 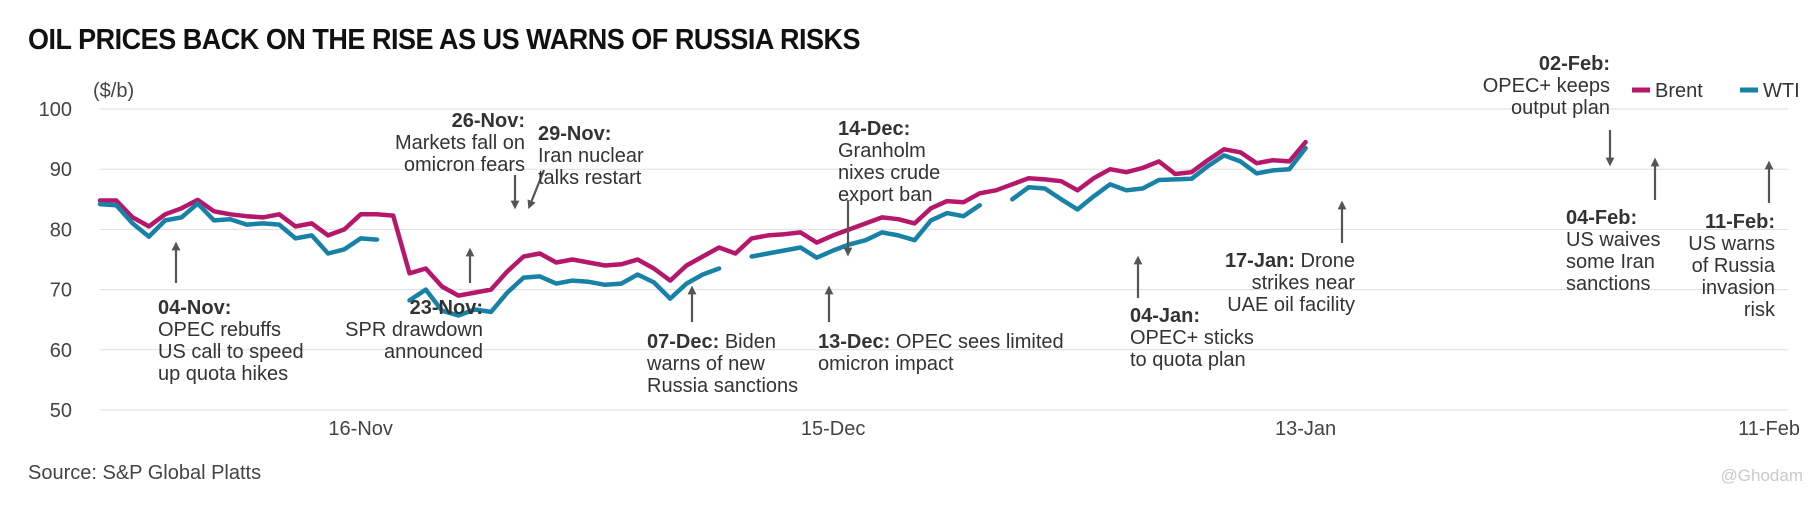 I want to click on annotation-text: 04-Jan: OPEC+ sticks to quota plan, so click(x=1192, y=338).